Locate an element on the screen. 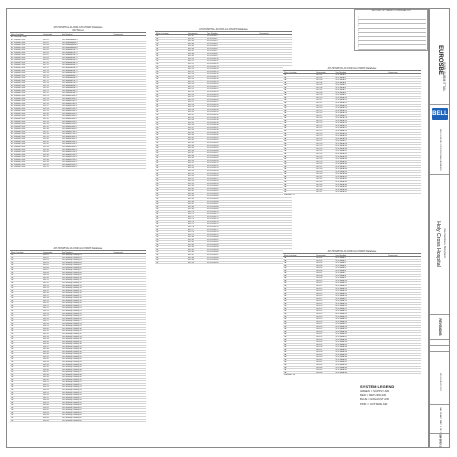 The image size is (457, 457). table-cell: VFV-1A2A-11 is located at coordinates (341, 100).